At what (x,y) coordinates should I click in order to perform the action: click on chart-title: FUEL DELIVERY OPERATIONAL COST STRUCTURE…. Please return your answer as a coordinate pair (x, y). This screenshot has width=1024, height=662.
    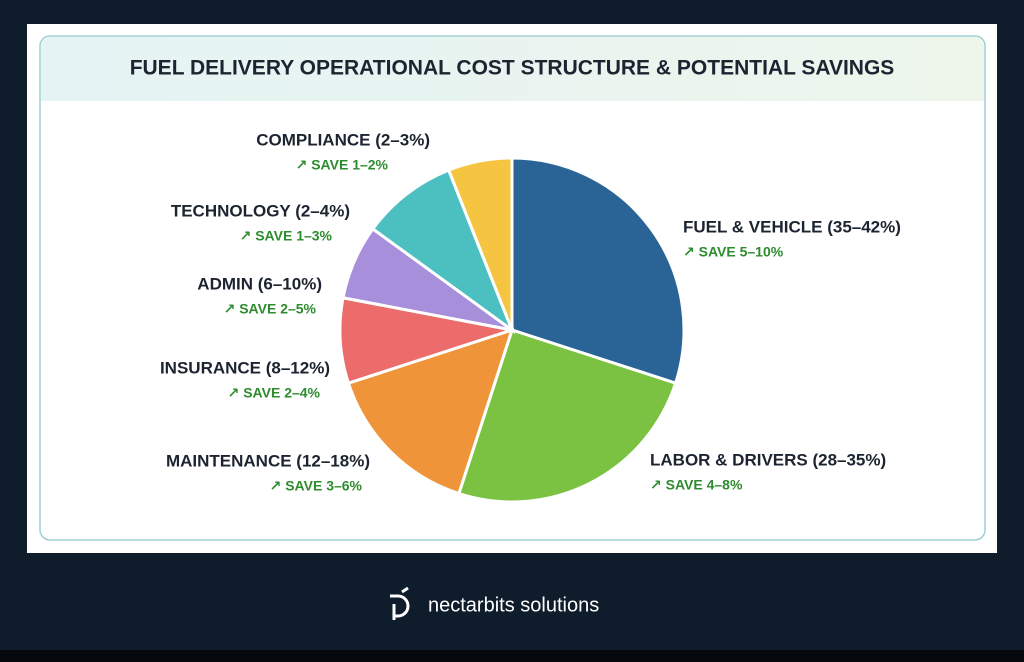
    Looking at the image, I should click on (512, 68).